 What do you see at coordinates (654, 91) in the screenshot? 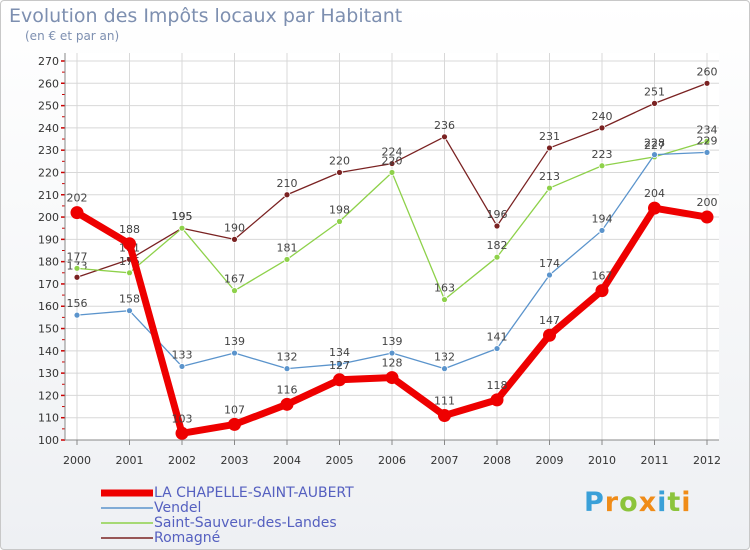
I see `data-label: 251` at bounding box center [654, 91].